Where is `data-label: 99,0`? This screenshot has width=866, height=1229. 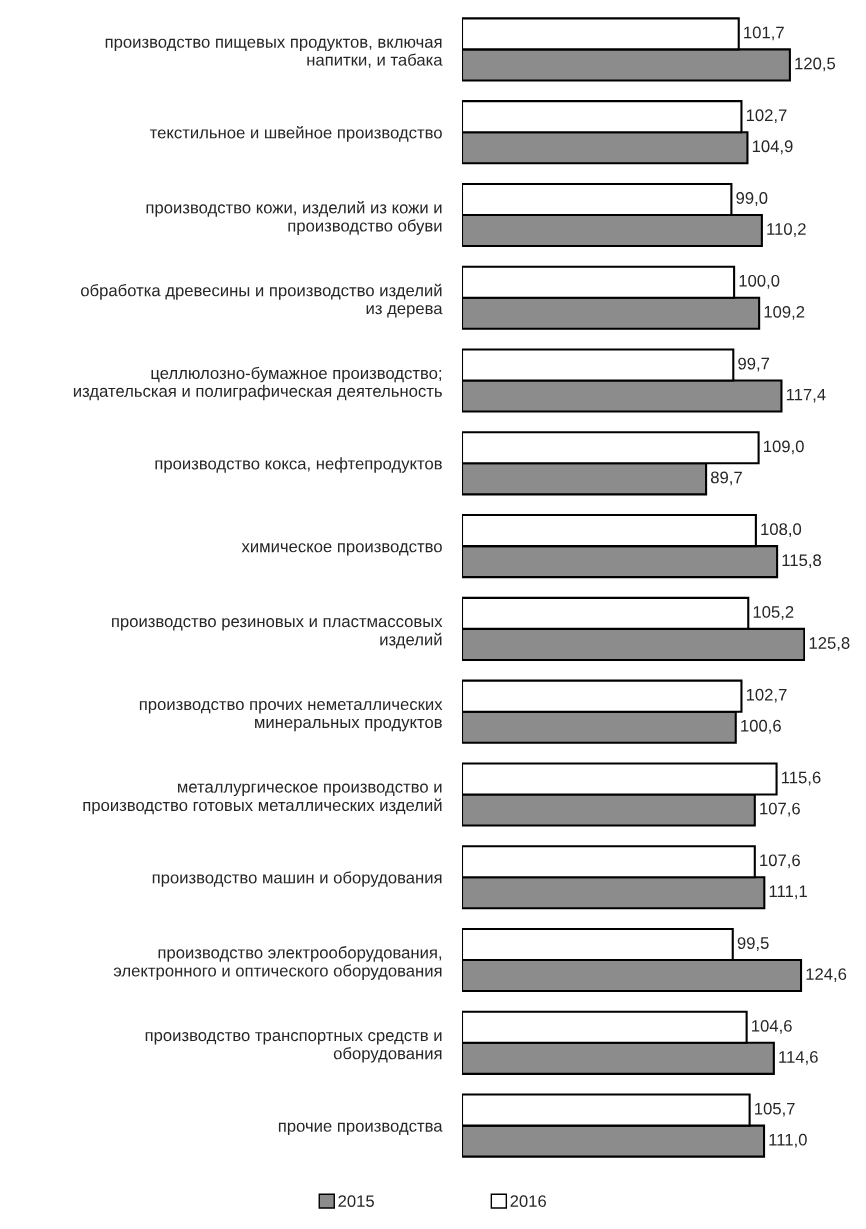
data-label: 99,0 is located at coordinates (752, 199).